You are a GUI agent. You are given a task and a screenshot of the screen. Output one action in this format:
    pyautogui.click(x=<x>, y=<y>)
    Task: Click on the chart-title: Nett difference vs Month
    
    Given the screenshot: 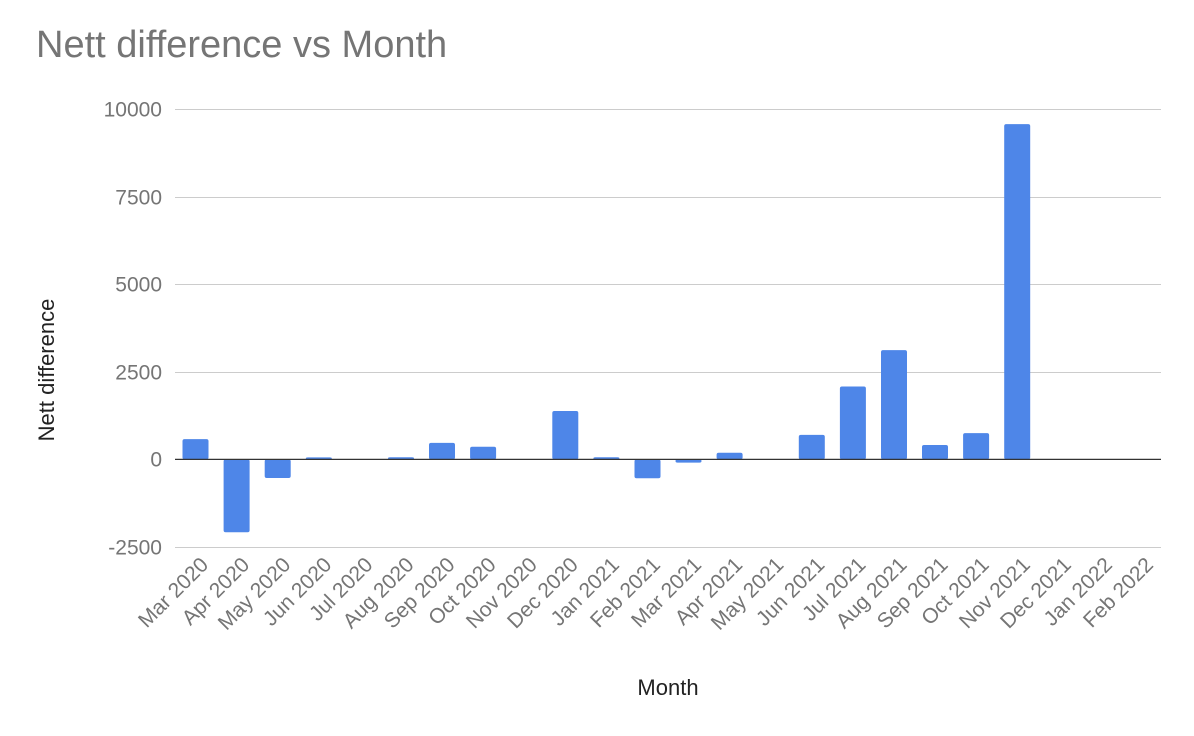 What is the action you would take?
    pyautogui.click(x=242, y=45)
    